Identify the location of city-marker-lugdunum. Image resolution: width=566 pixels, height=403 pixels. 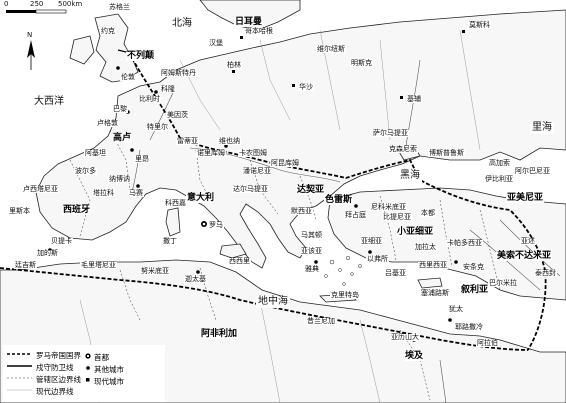
(132, 150).